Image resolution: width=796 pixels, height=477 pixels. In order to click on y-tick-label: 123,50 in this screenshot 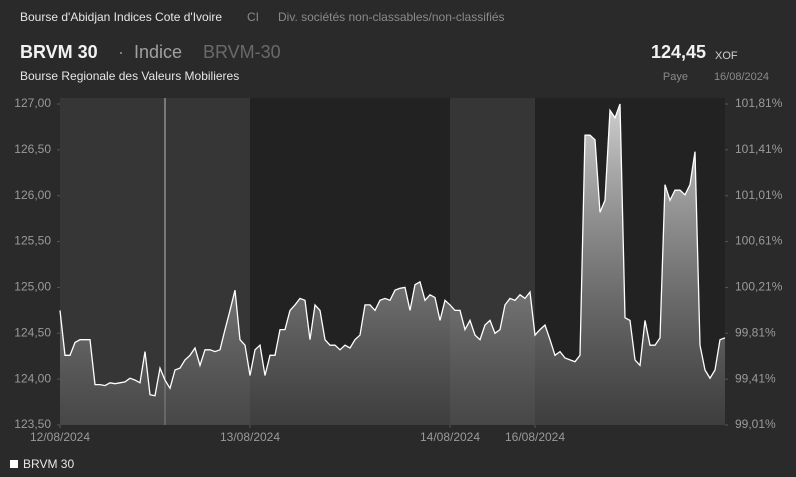, I will do `click(32, 424)`.